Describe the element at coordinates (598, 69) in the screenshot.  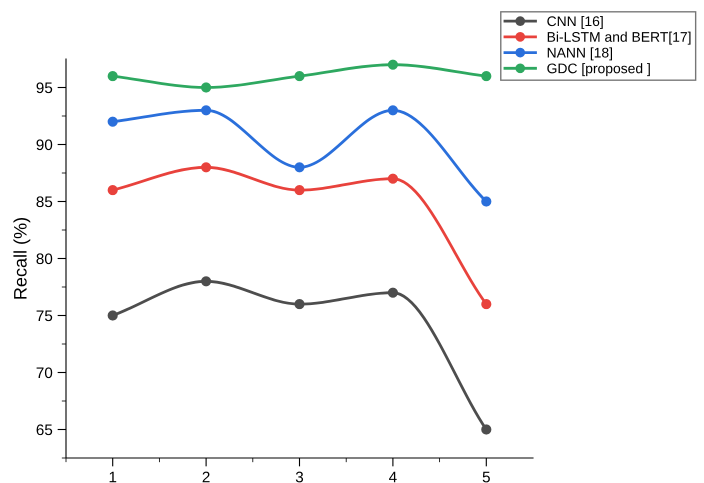
I see `legend-label: GDC [proposed ]` at that location.